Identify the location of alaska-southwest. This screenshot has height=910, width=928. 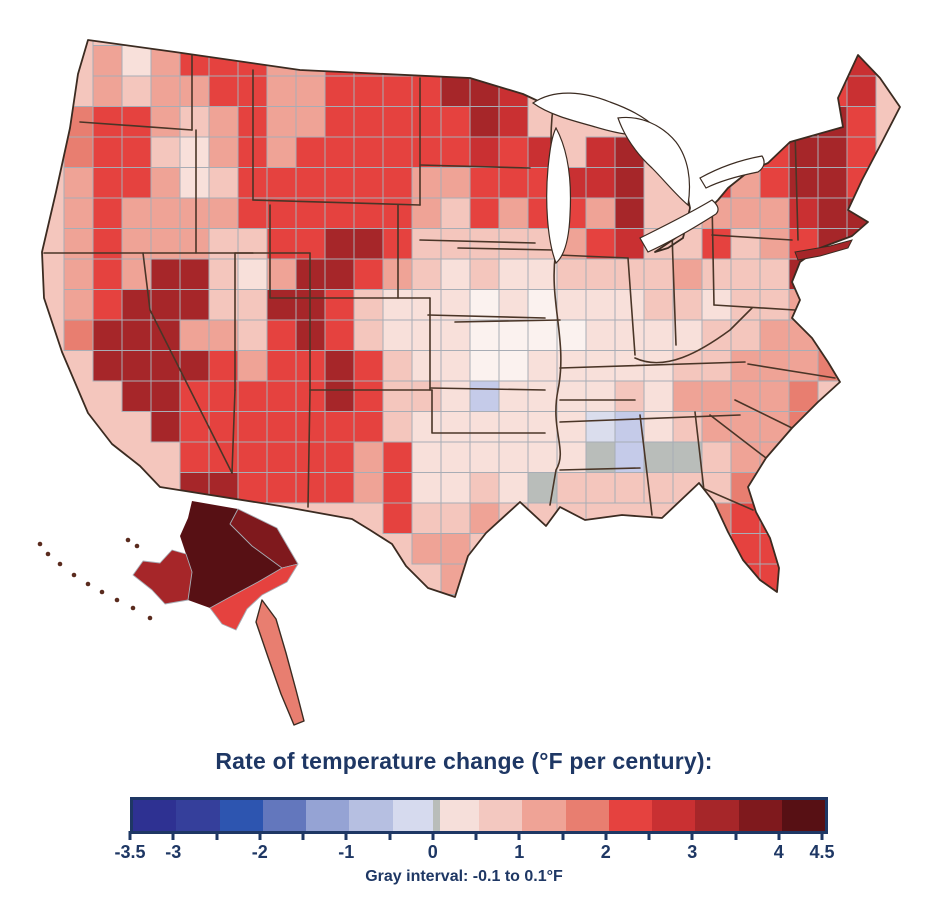
(162, 577).